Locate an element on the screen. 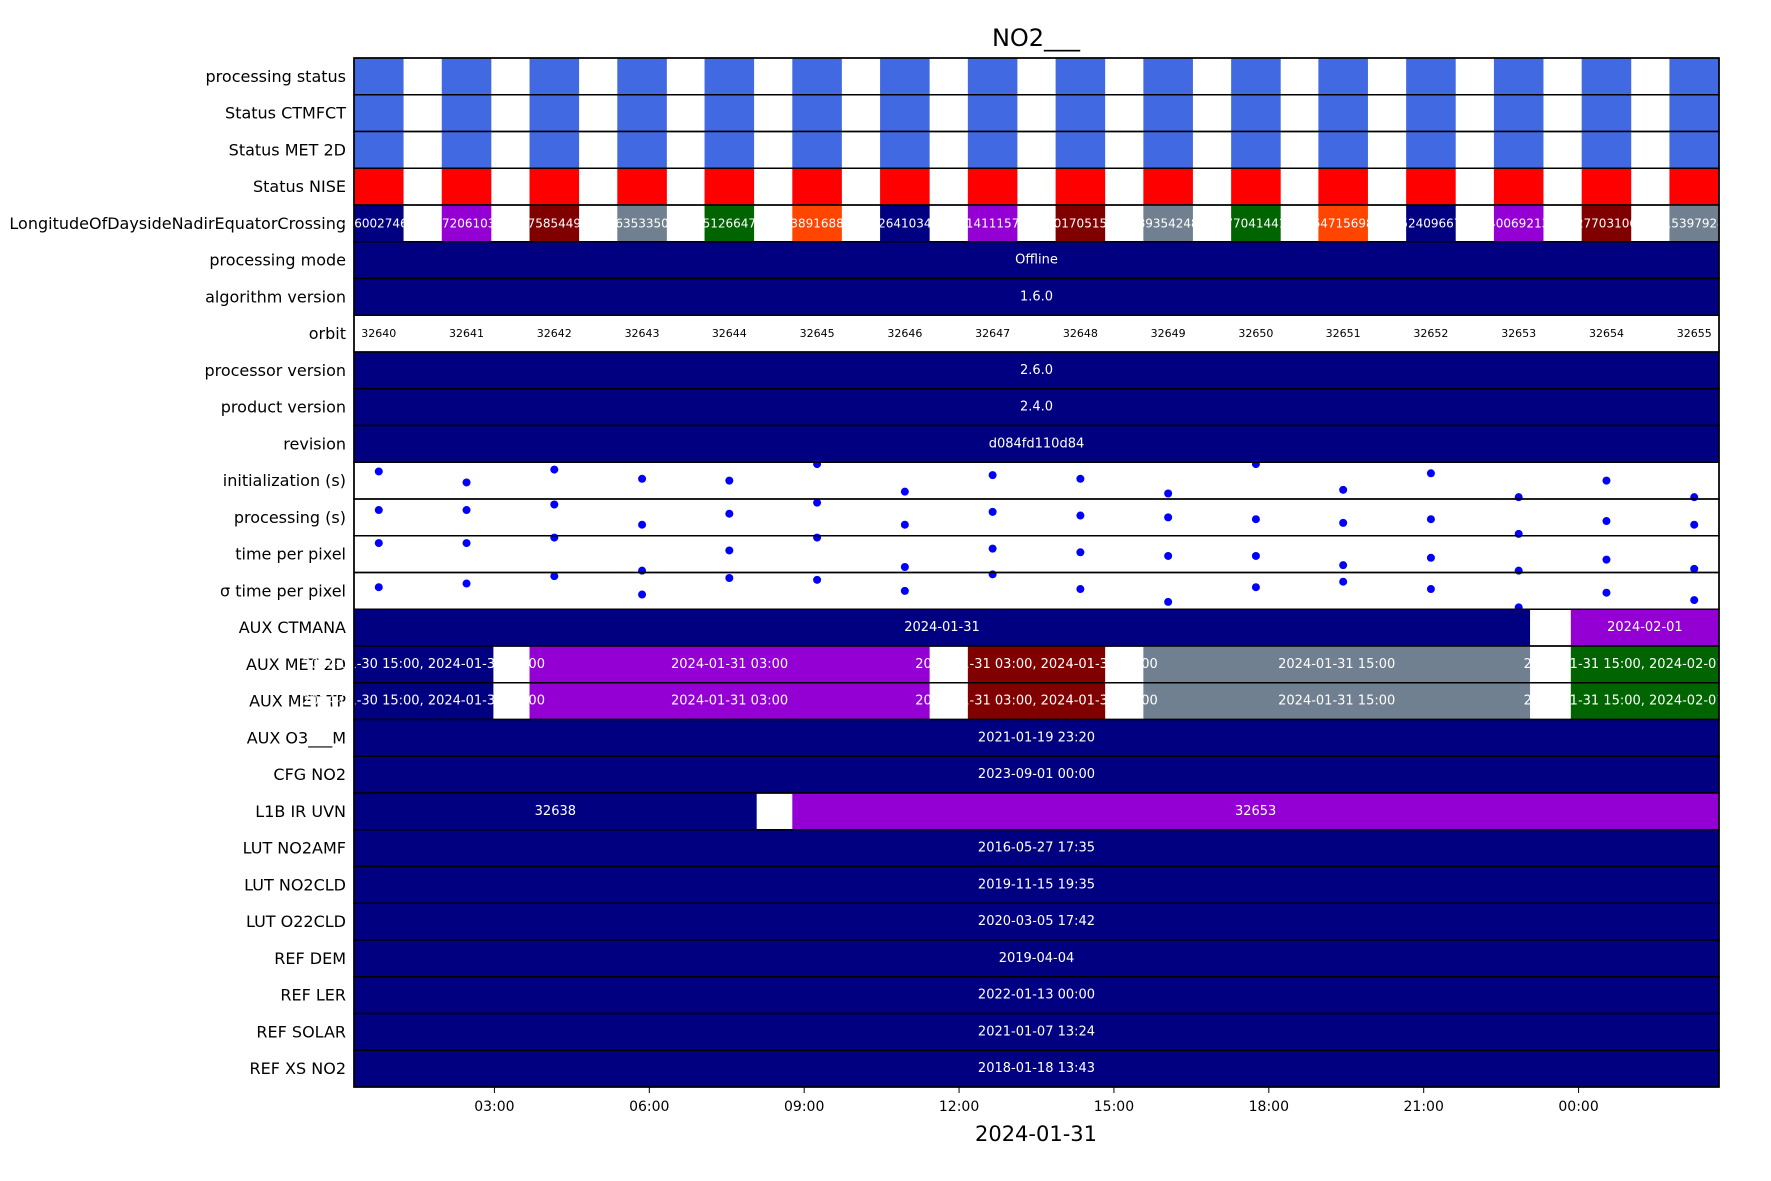  span-label-aux-met-2d: 2024-01-31 03:00 is located at coordinates (729, 664).